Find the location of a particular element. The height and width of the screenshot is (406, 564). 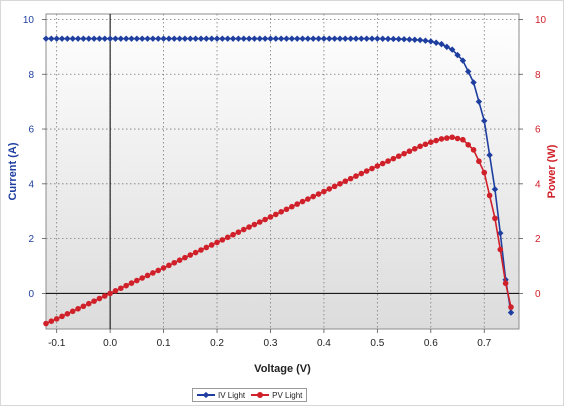

y-axis-label-right: Power (W) is located at coordinates (552, 171).